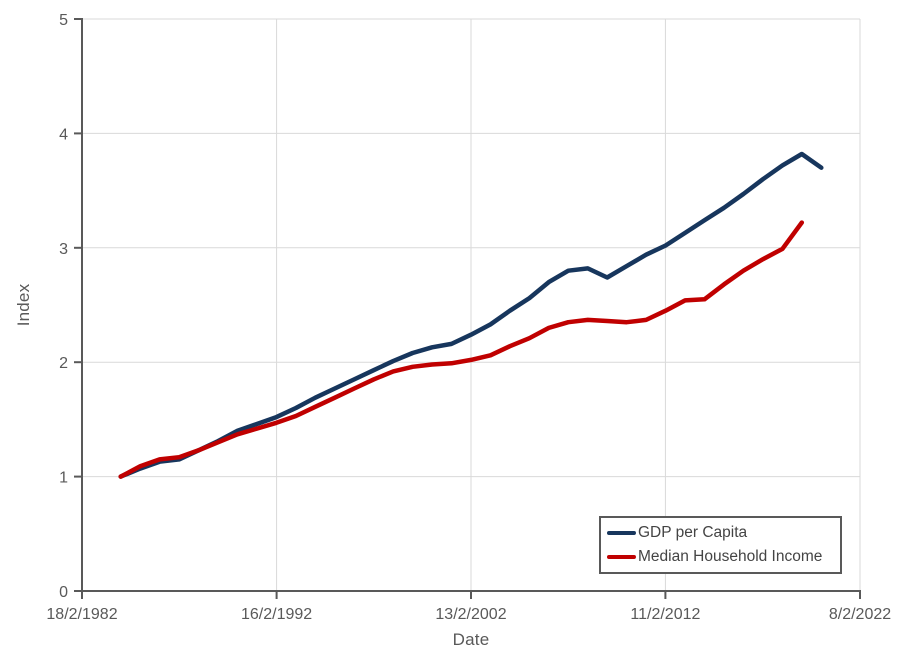 The width and height of the screenshot is (910, 660). What do you see at coordinates (63, 363) in the screenshot?
I see `y-tick-label: 2` at bounding box center [63, 363].